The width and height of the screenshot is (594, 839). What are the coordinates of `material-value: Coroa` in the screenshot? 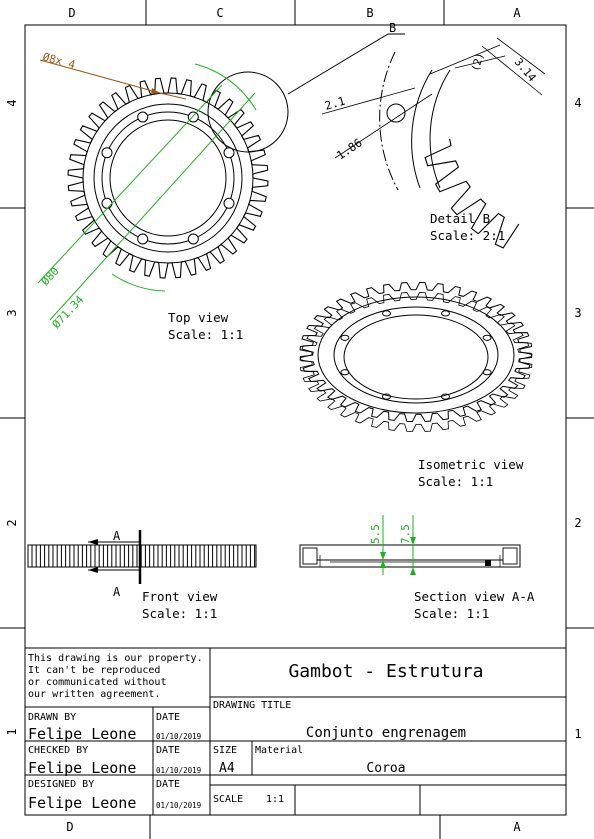 It's located at (385, 768).